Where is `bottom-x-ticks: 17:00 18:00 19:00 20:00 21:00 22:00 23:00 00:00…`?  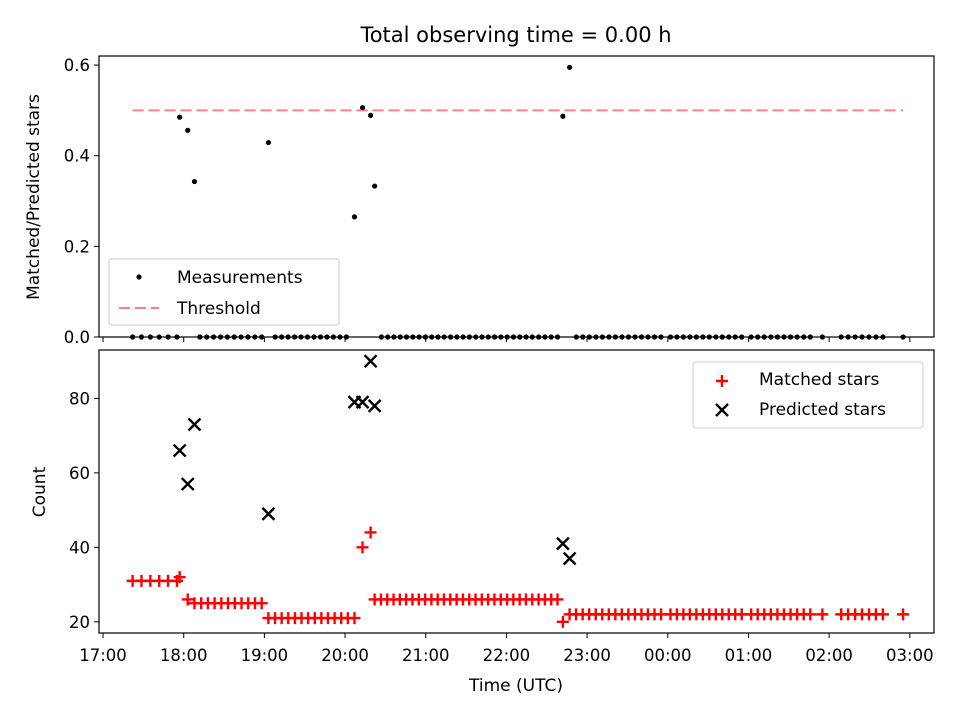
bottom-x-ticks: 17:00 18:00 19:00 20:00 21:00 22:00 23:00 00:00… is located at coordinates (506, 649).